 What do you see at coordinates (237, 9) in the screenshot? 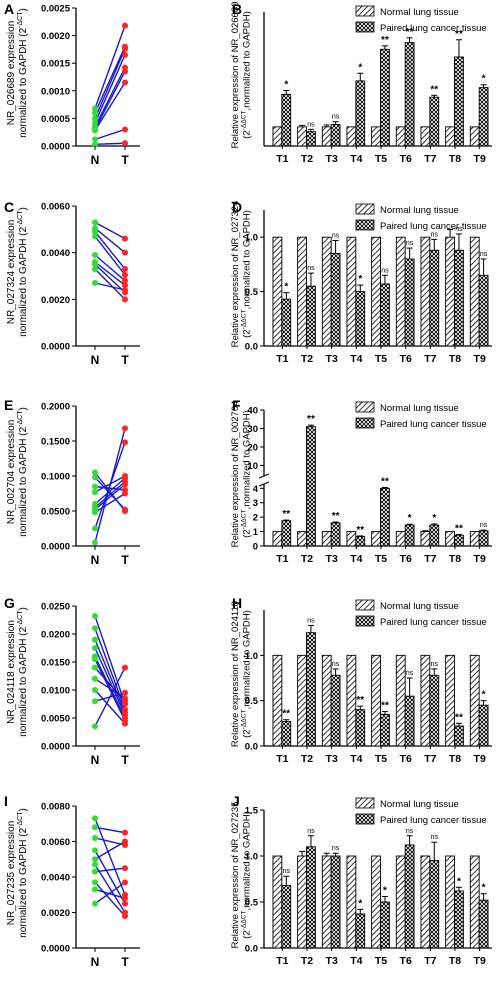
I see `panel-letter: B` at bounding box center [237, 9].